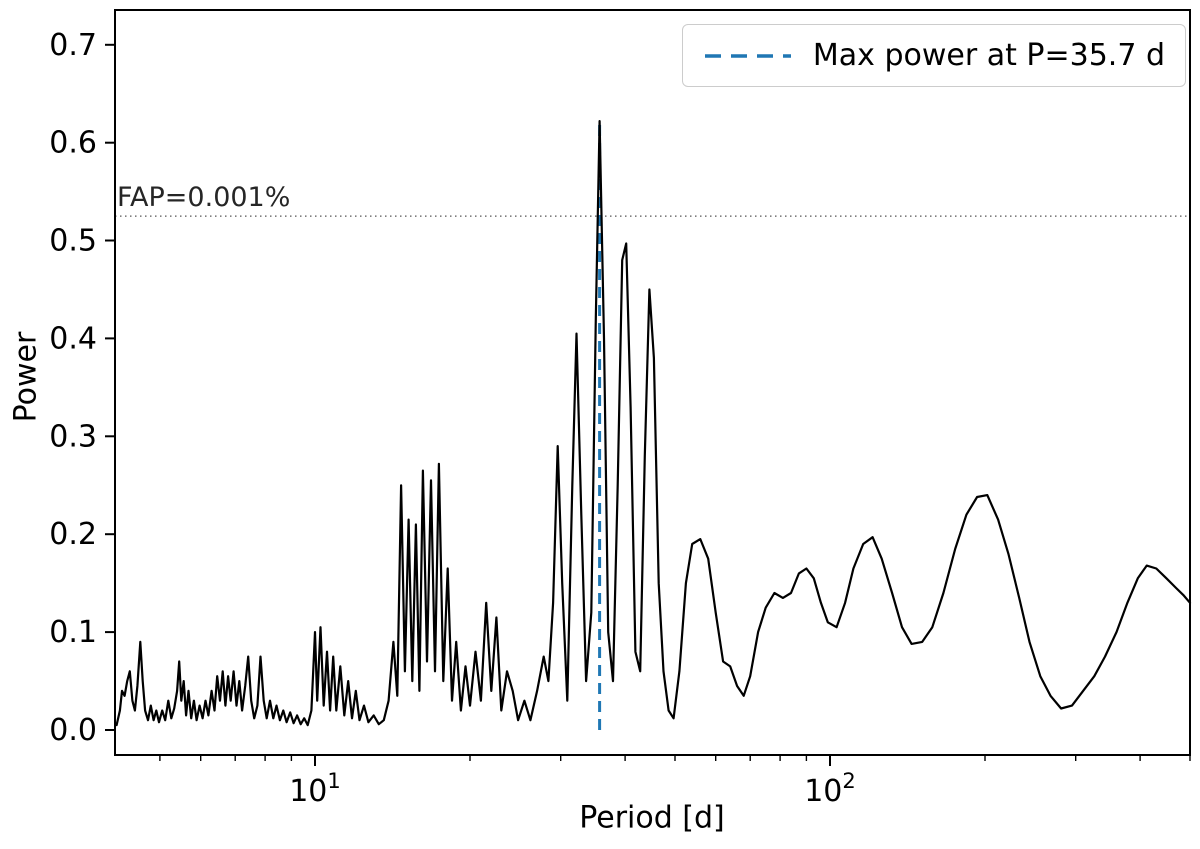 The image size is (1200, 849). Describe the element at coordinates (73, 45) in the screenshot. I see `svg-text: 0.7` at that location.